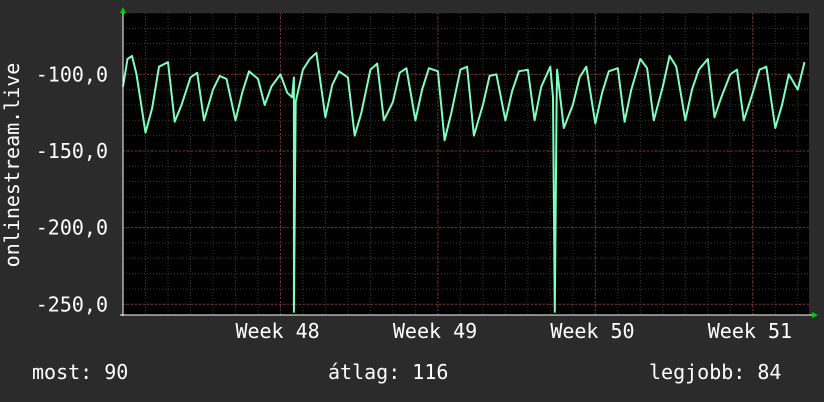  I want to click on y-tick-label: -150,0, so click(72, 151).